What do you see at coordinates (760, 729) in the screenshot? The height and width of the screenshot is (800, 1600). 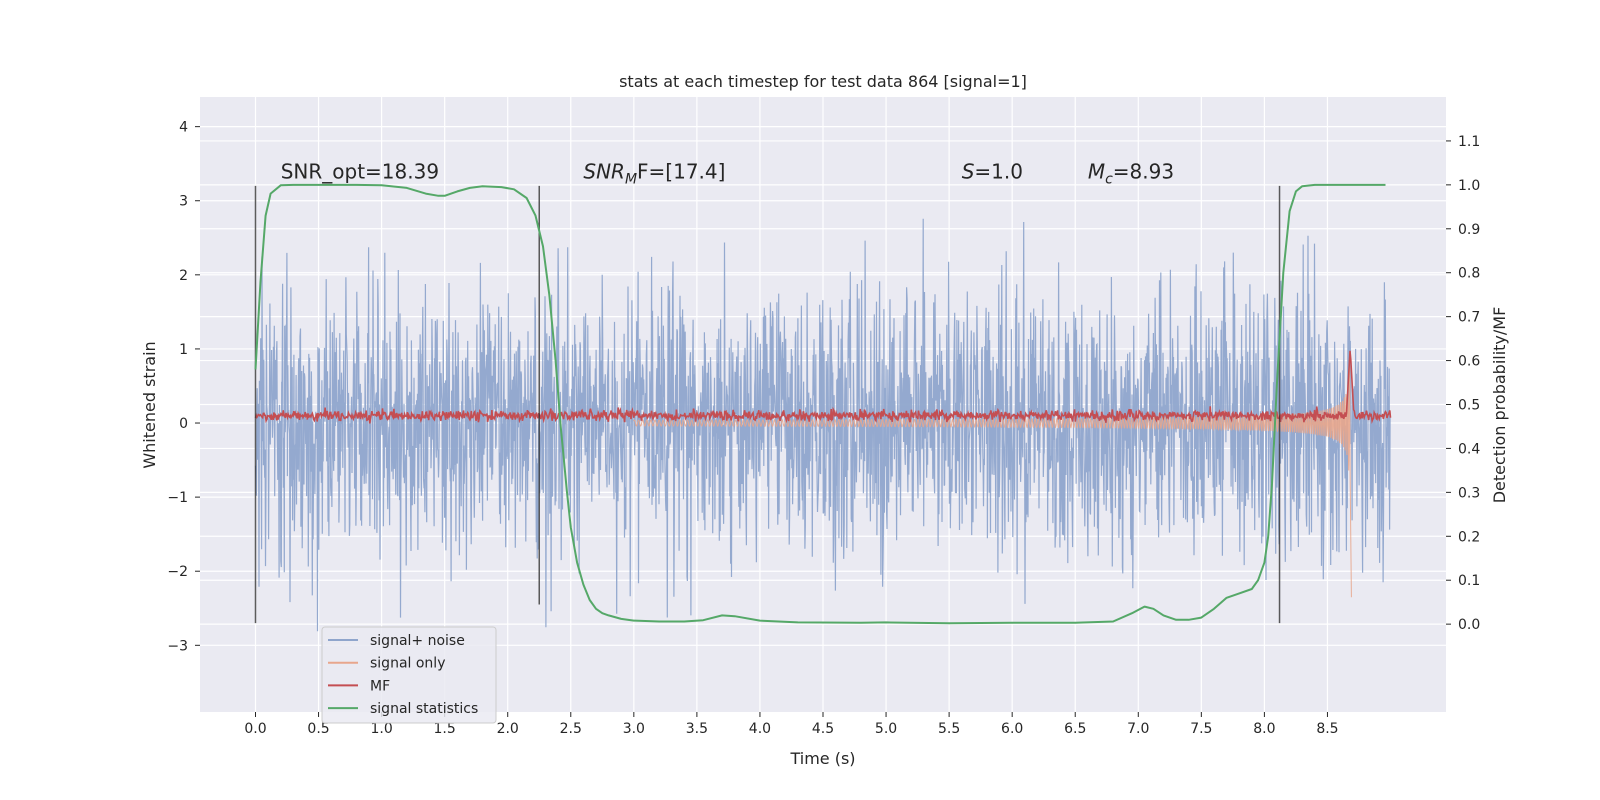 I see `x-tick-label: 4.0` at bounding box center [760, 729].